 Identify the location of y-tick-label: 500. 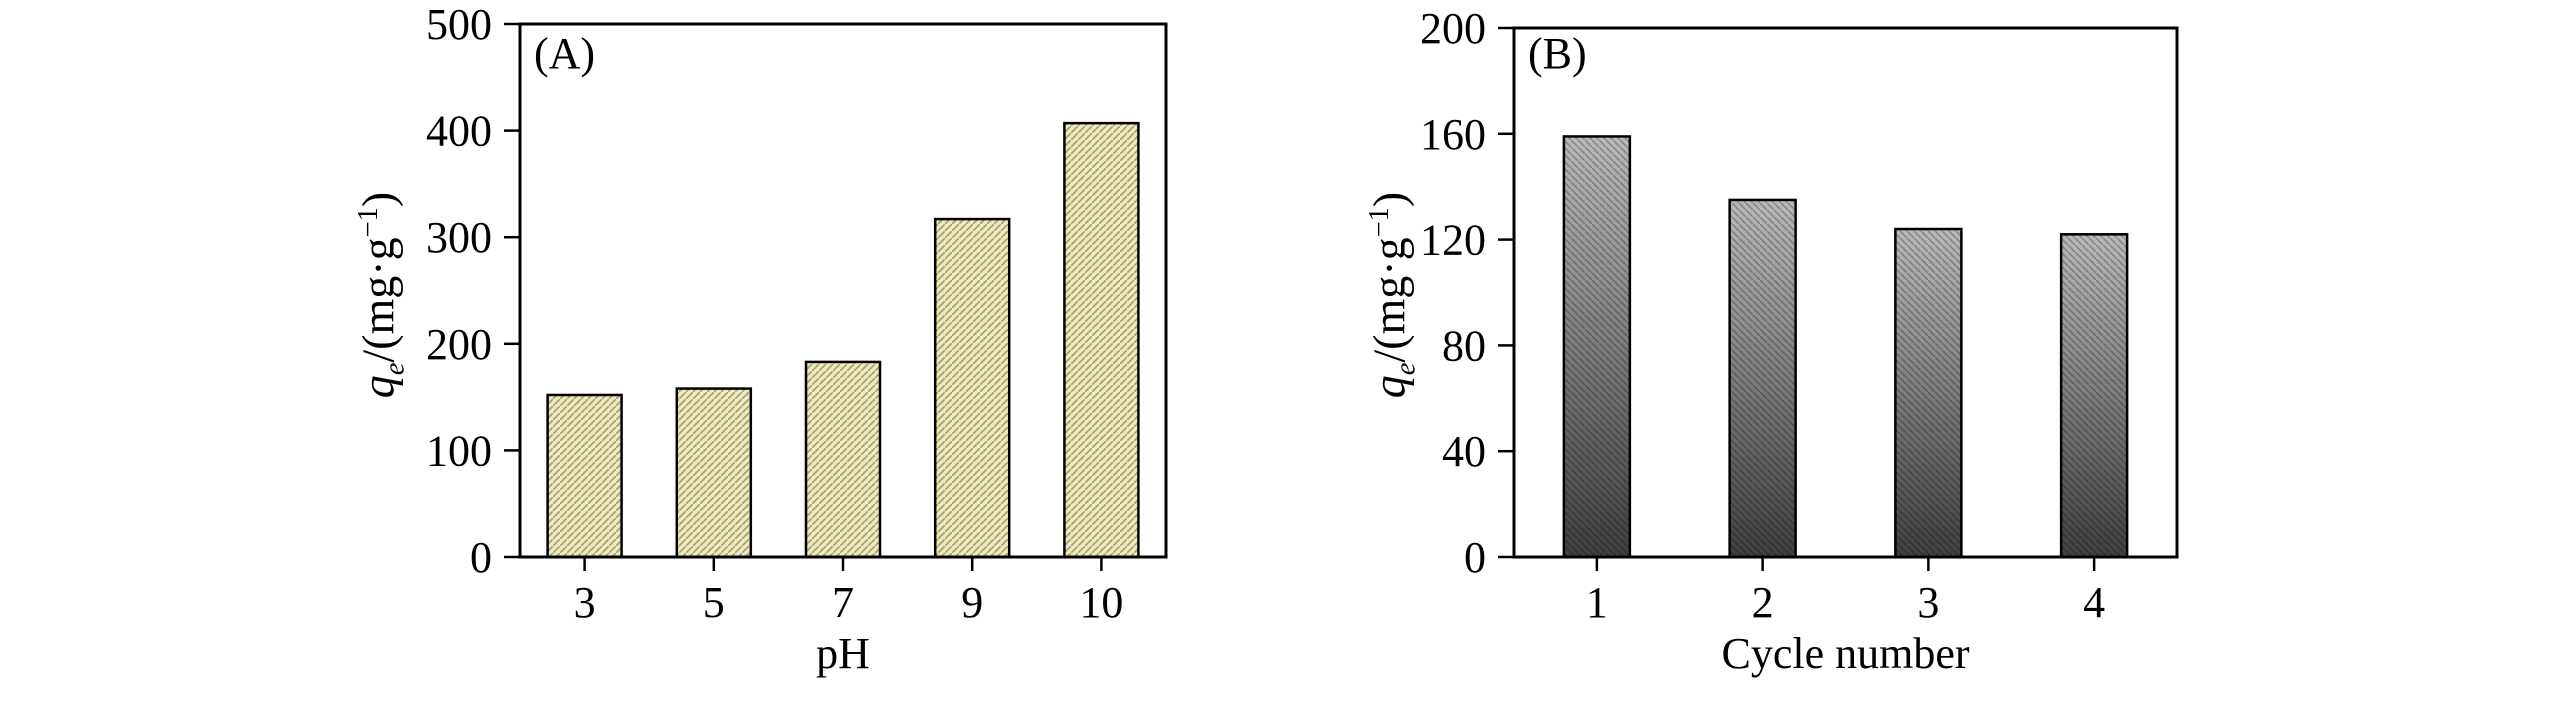
(459, 24).